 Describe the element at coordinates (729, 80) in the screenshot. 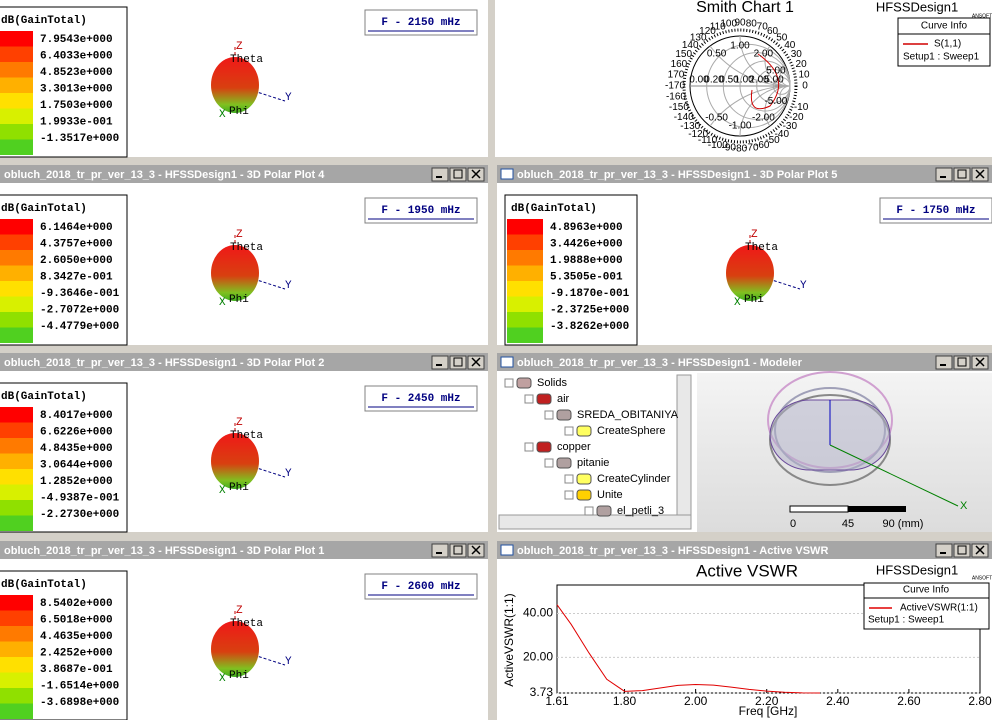

I see `resistance-label: 0.50` at that location.